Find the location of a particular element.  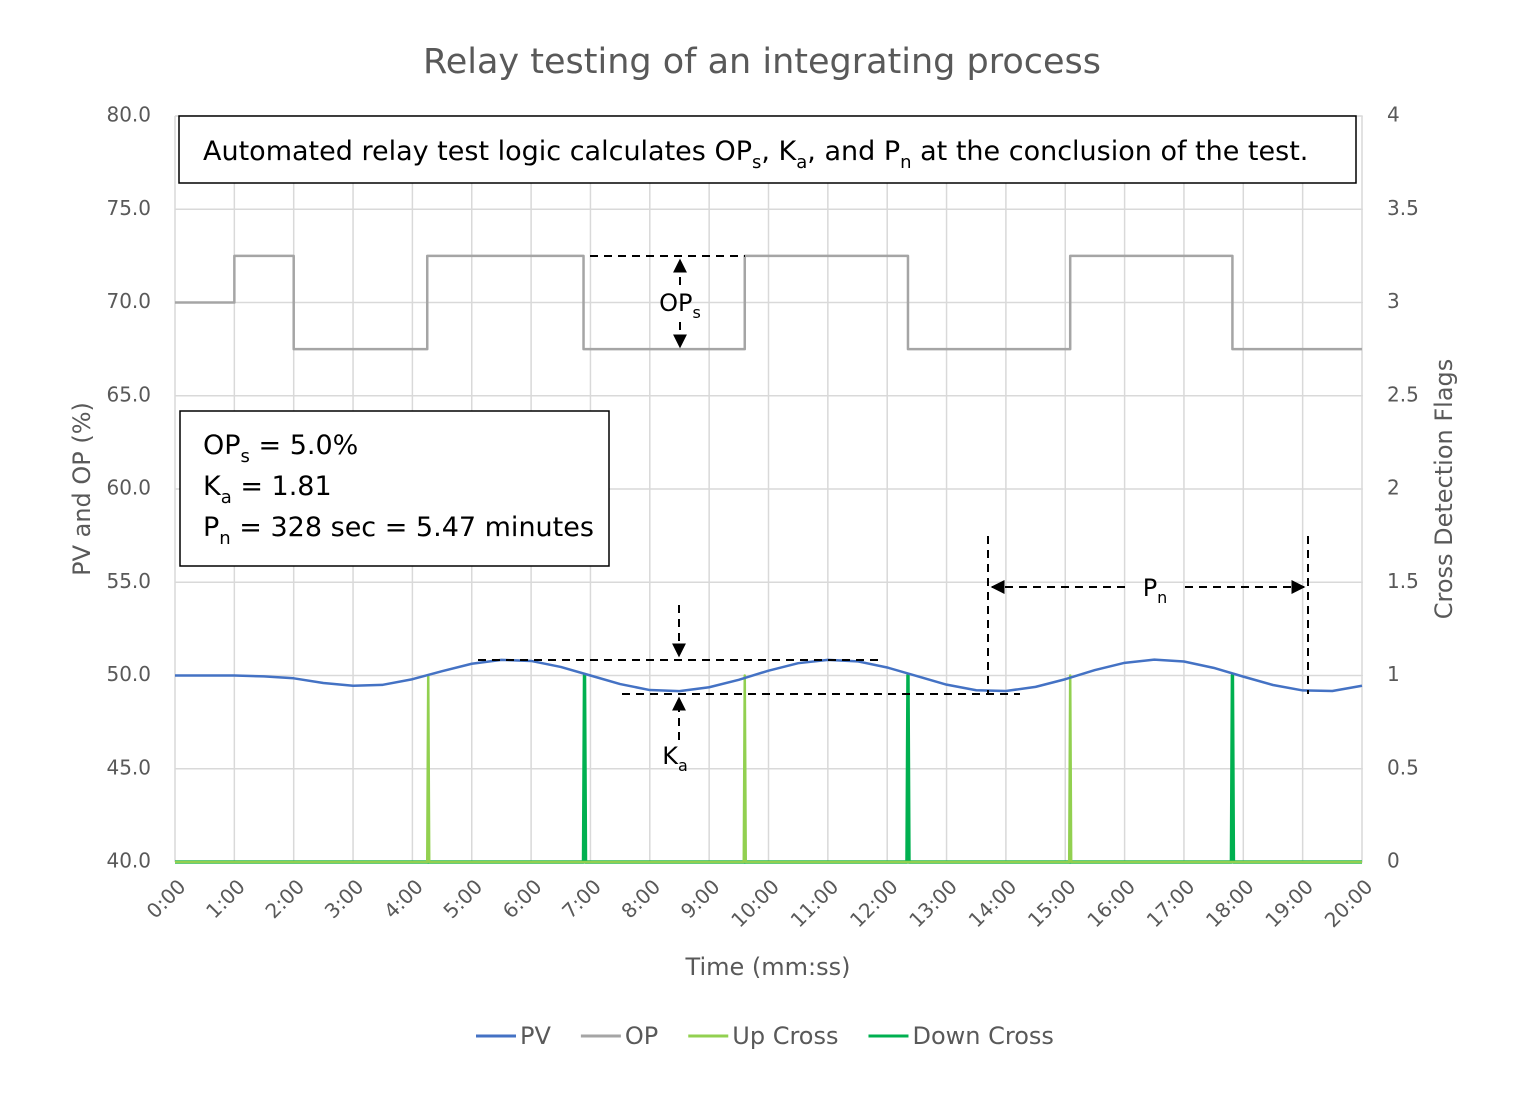

text-part: at the conclusion of the test. is located at coordinates (1110, 151).